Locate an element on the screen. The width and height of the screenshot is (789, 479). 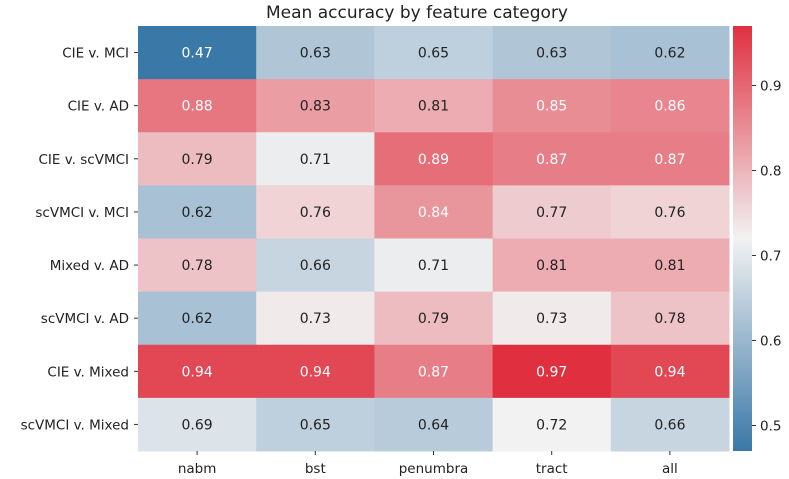
cell-value-label: 0.77 is located at coordinates (551, 213).